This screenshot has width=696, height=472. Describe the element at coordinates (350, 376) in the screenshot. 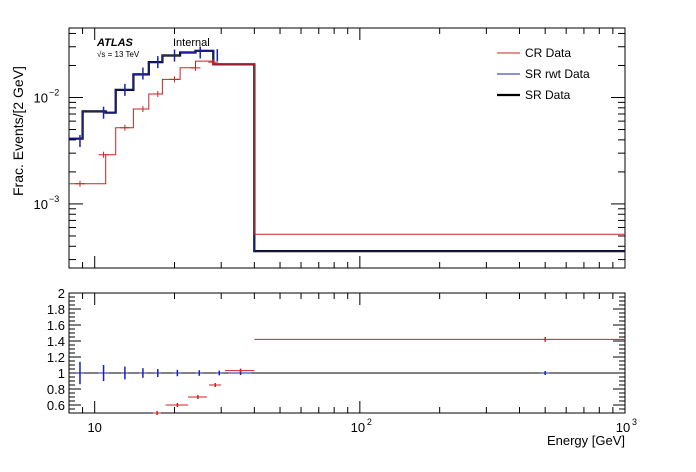

I see `ratio-points` at that location.